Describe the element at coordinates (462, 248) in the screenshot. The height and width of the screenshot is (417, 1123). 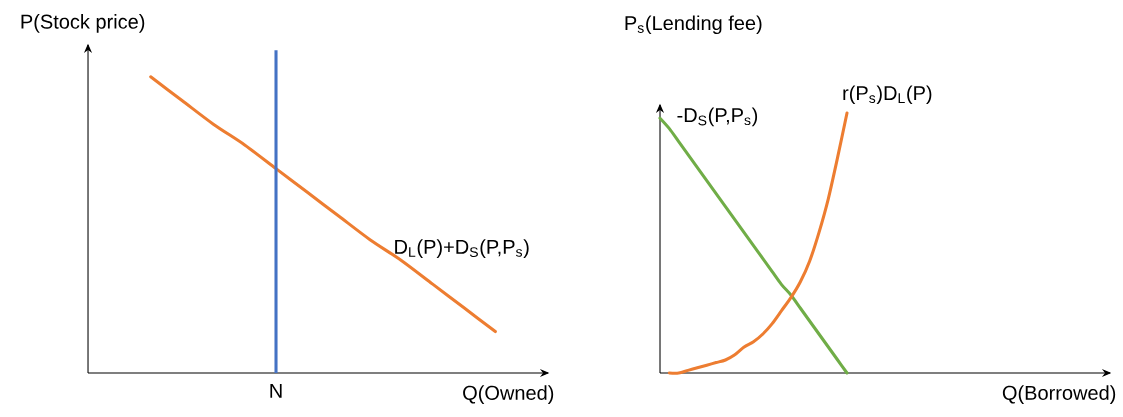
I see `series-label: D$_{L}$(P)+D$_{S}$(P,P$_{s}$)` at that location.